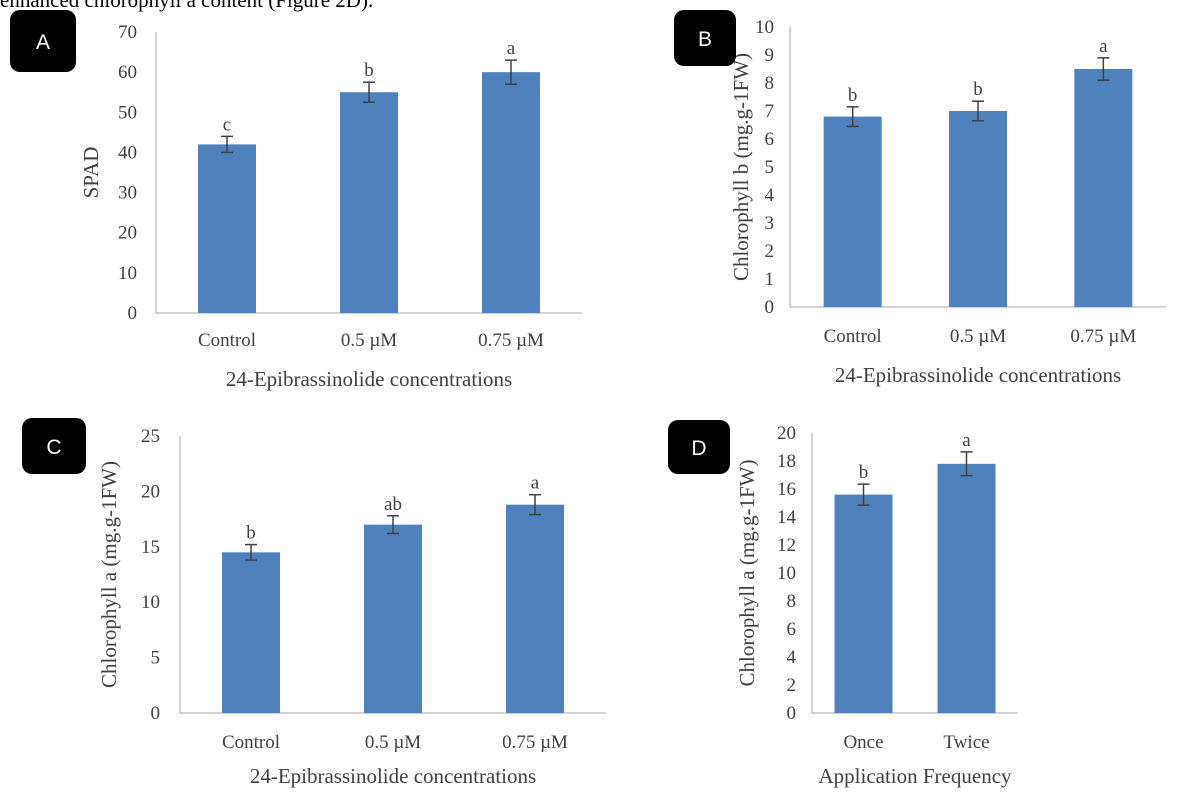 This screenshot has height=792, width=1182. I want to click on panel-c-category-label: 0.5 µM, so click(393, 742).